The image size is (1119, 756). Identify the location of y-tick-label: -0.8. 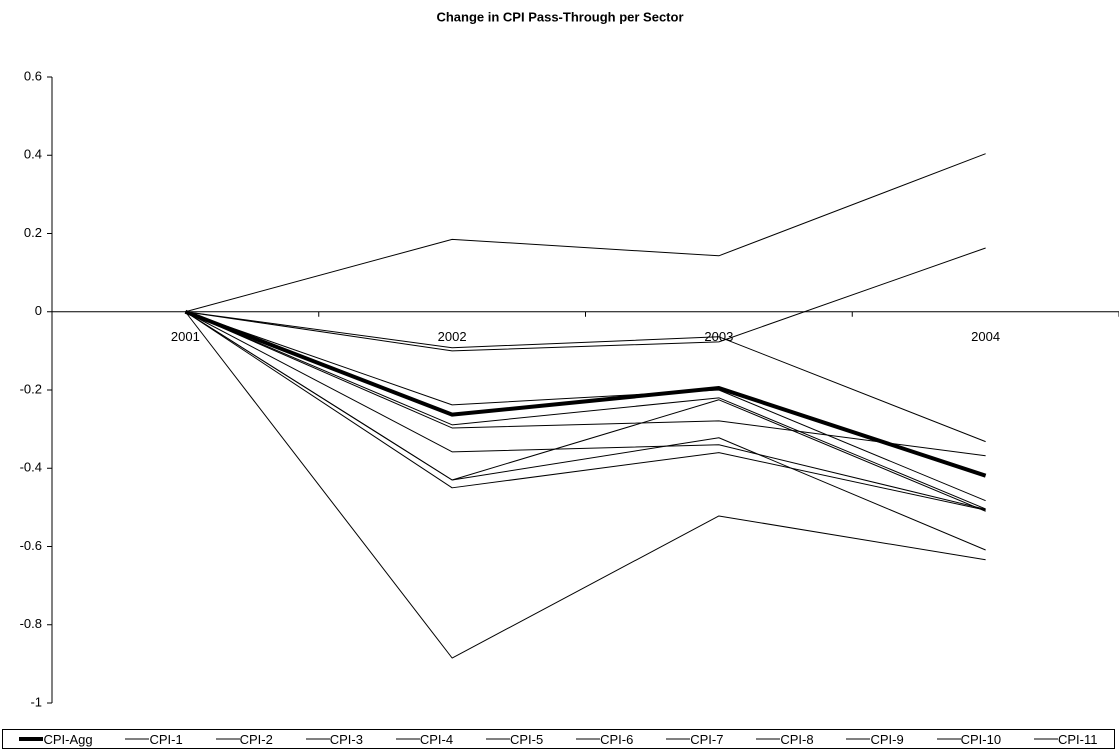
(31, 623).